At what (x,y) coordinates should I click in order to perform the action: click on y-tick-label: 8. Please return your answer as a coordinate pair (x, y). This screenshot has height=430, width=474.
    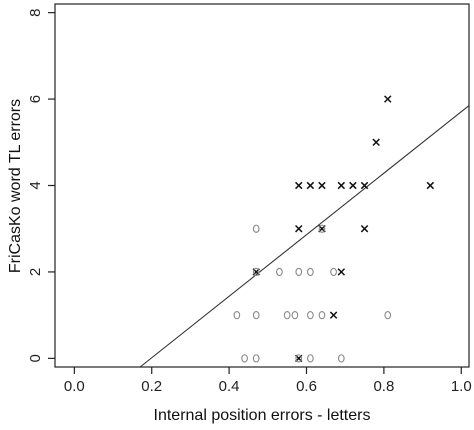
    Looking at the image, I should click on (35, 12).